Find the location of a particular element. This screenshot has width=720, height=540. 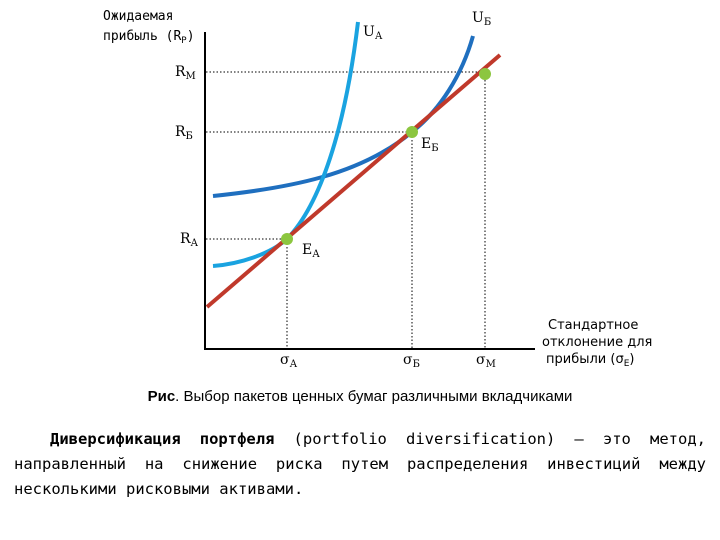

indifference-curve-ua is located at coordinates (286, 144).